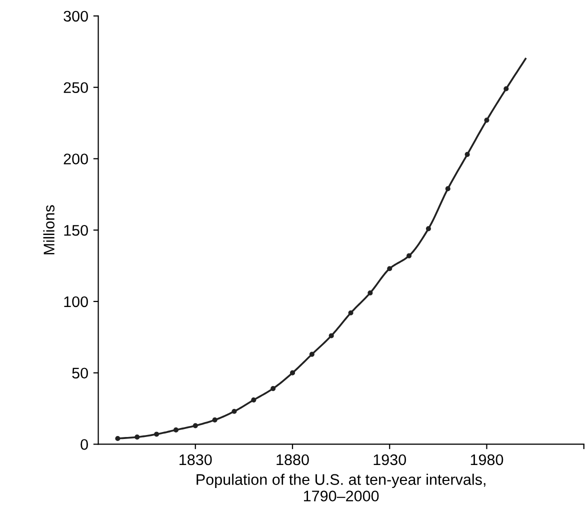  Describe the element at coordinates (84, 444) in the screenshot. I see `y-tick-label: 0` at that location.